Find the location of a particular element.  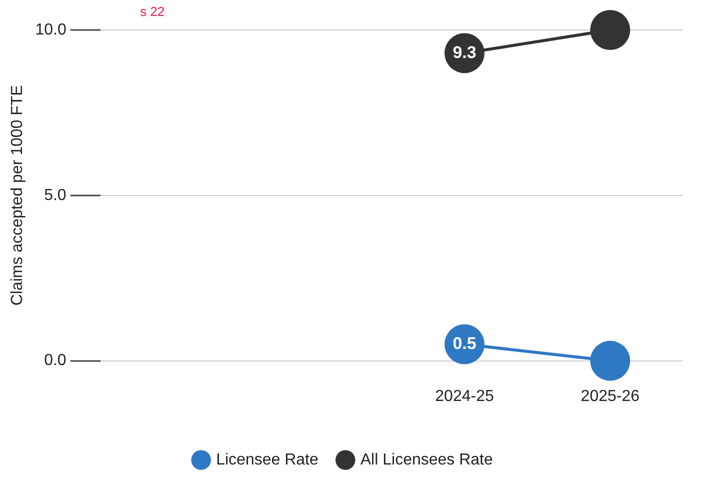

data-label: 9.3 is located at coordinates (464, 52).